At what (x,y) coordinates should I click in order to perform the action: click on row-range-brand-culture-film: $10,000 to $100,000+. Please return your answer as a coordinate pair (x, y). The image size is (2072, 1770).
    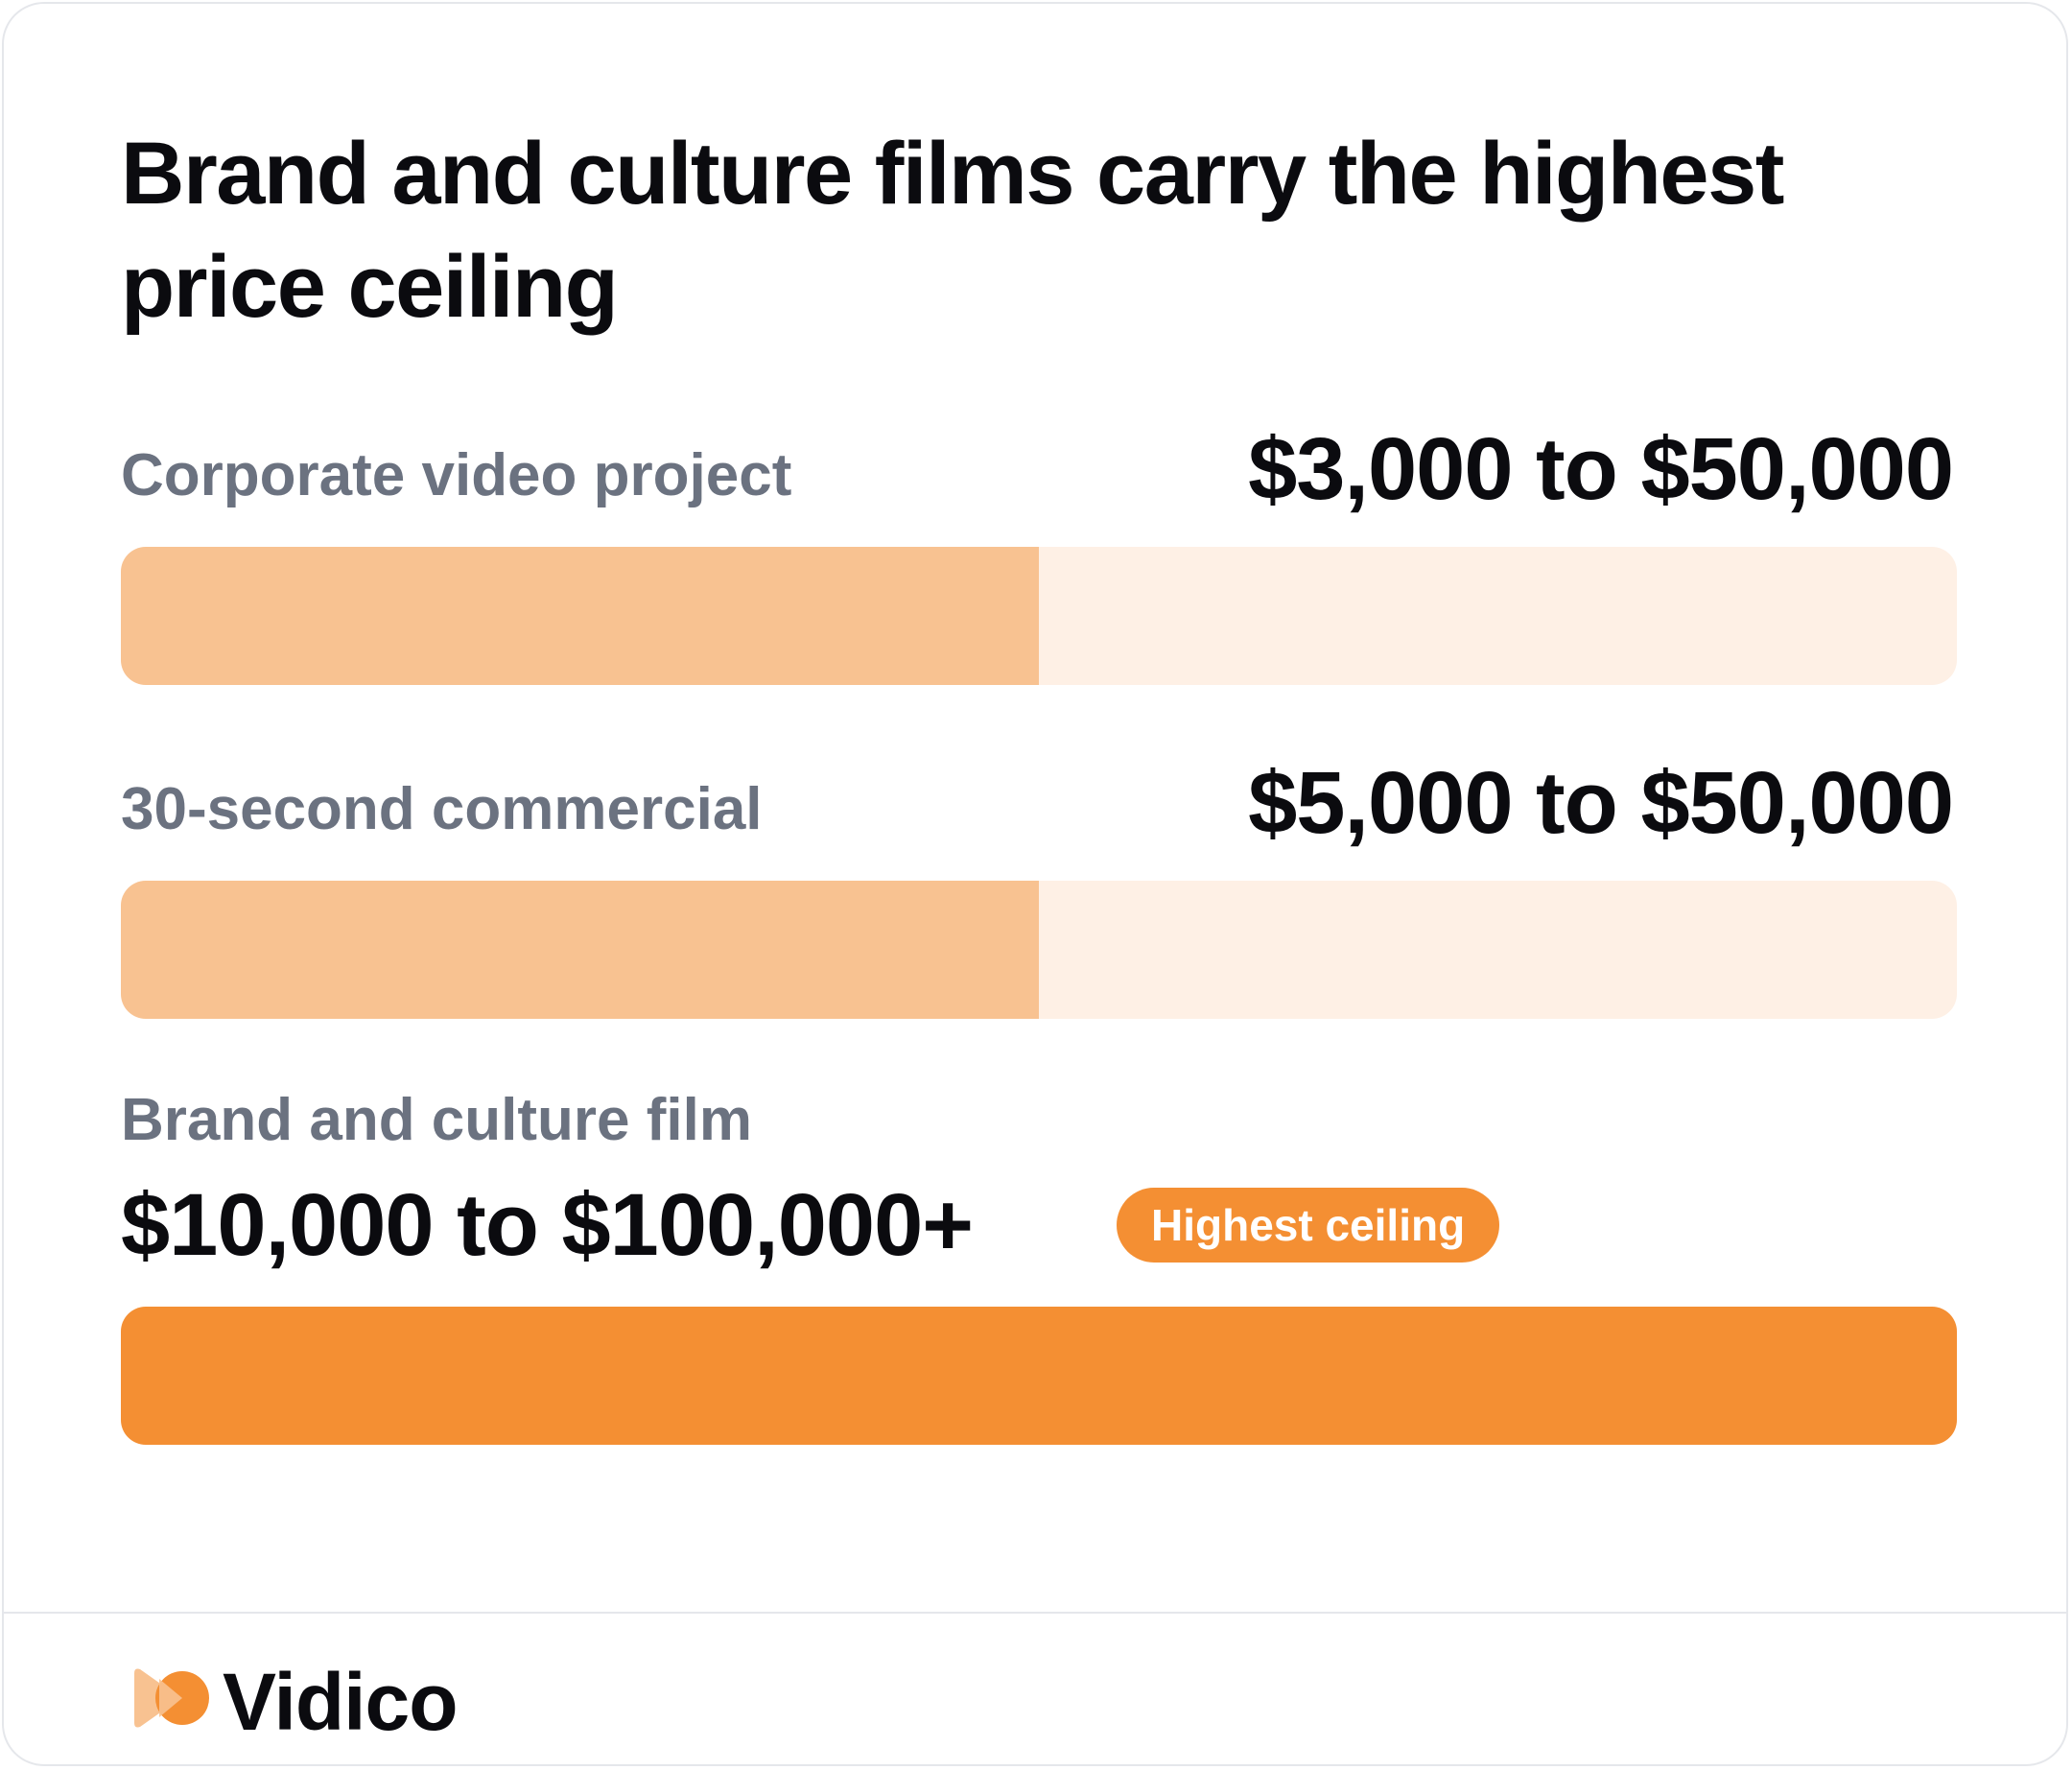
    Looking at the image, I should click on (547, 1225).